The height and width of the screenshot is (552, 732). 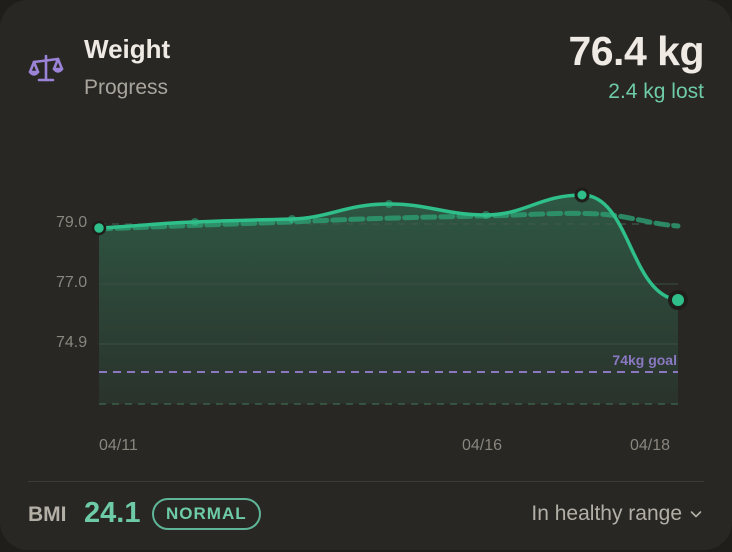 What do you see at coordinates (126, 87) in the screenshot?
I see `card-subtitle: Progress` at bounding box center [126, 87].